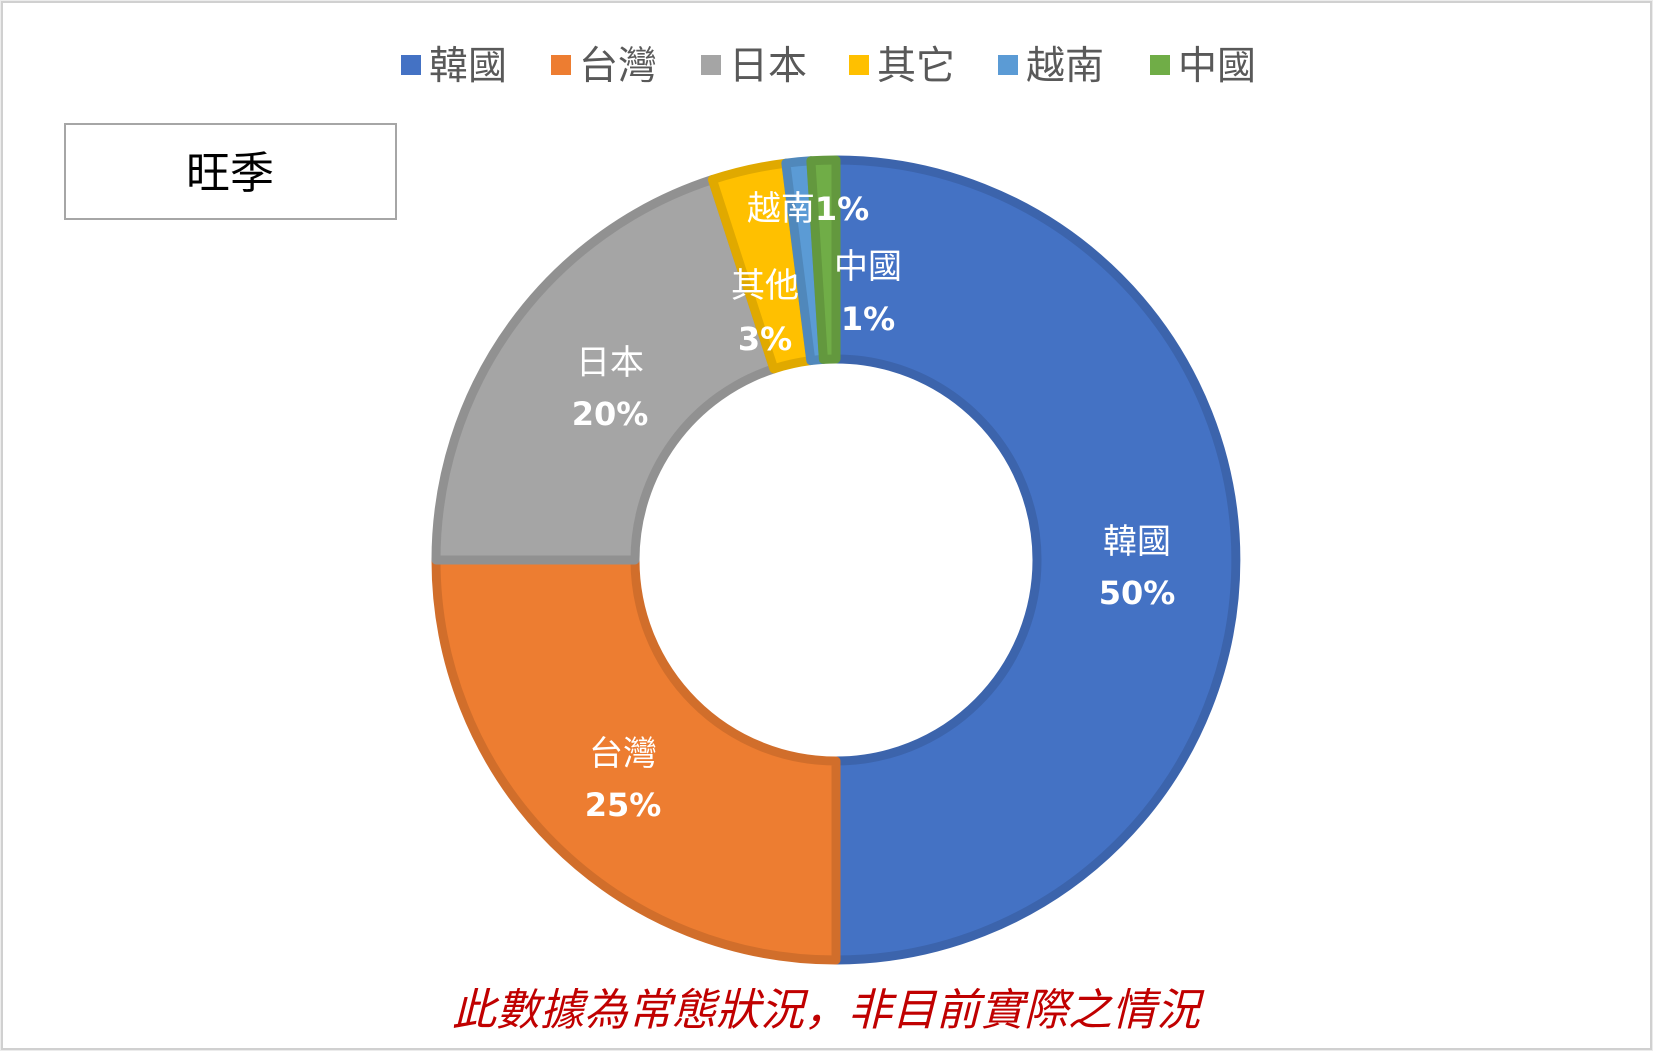 The height and width of the screenshot is (1051, 1653). Describe the element at coordinates (868, 319) in the screenshot. I see `slice-value-label: 1%` at that location.